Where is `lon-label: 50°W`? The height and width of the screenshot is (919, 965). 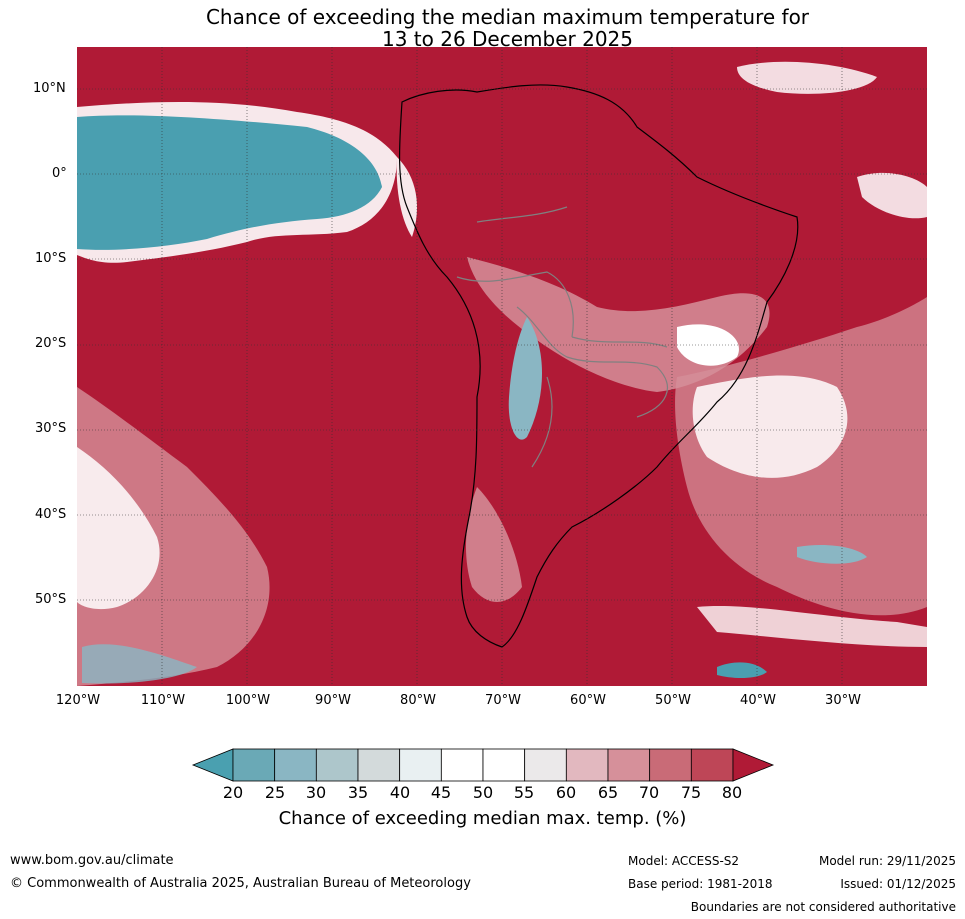 lon-label: 50°W is located at coordinates (673, 700).